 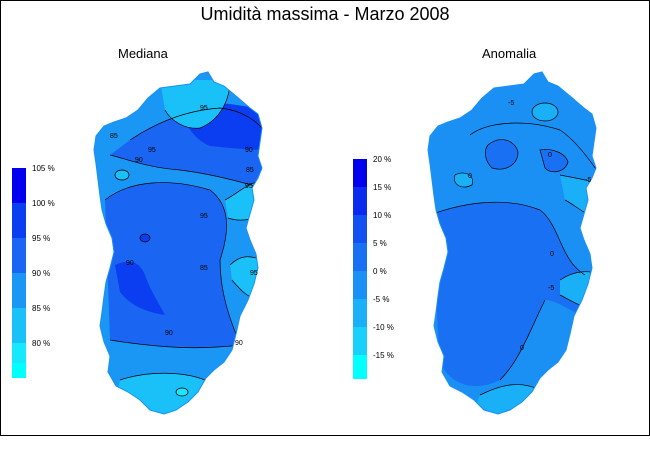 What do you see at coordinates (382, 187) in the screenshot?
I see `legend-label: 15 %` at bounding box center [382, 187].